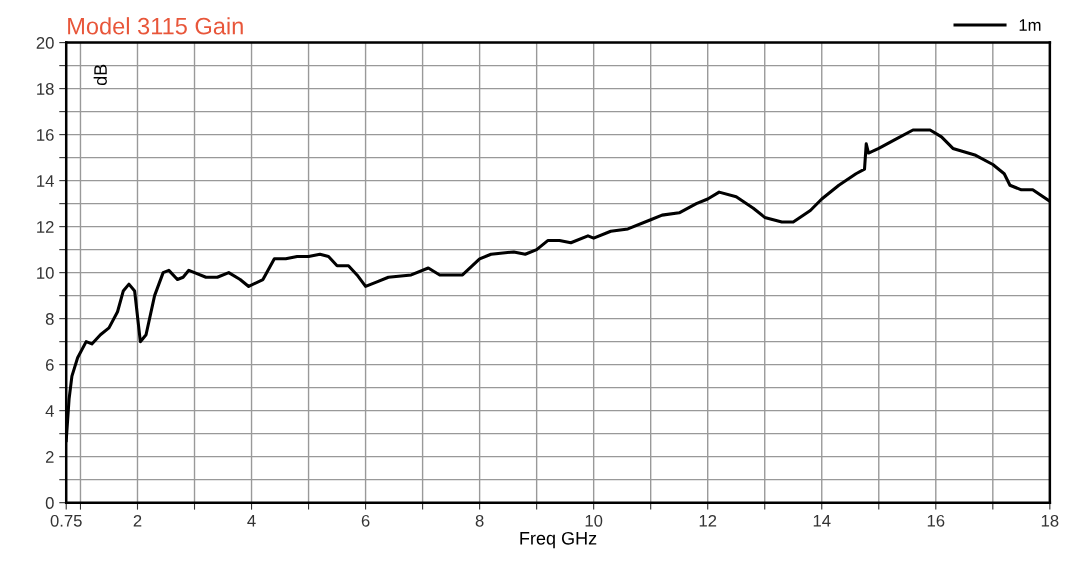 The height and width of the screenshot is (568, 1068). Describe the element at coordinates (49, 503) in the screenshot. I see `y-tick-label: 0` at that location.